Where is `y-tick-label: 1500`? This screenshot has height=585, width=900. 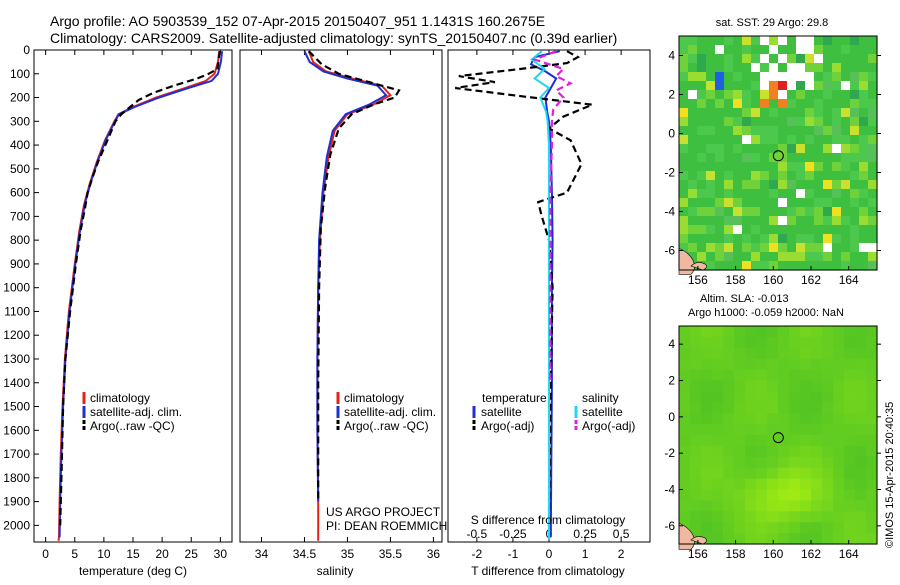
y-tick-label: 1500 is located at coordinates (16, 407).